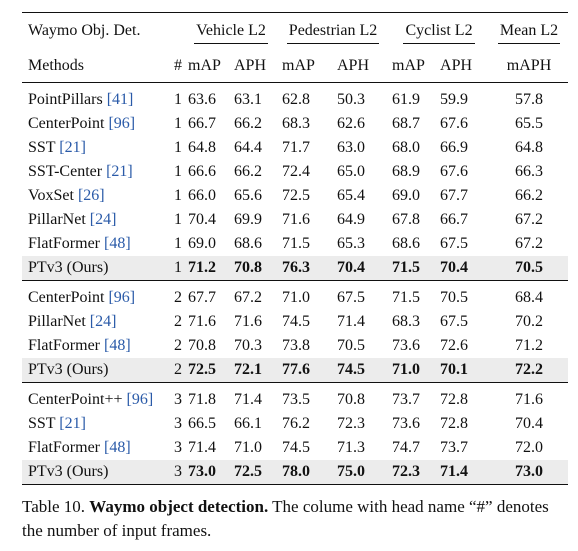 Image resolution: width=578 pixels, height=551 pixels. What do you see at coordinates (94, 244) in the screenshot?
I see `method-name-cell: FlatFormer [48]` at bounding box center [94, 244].